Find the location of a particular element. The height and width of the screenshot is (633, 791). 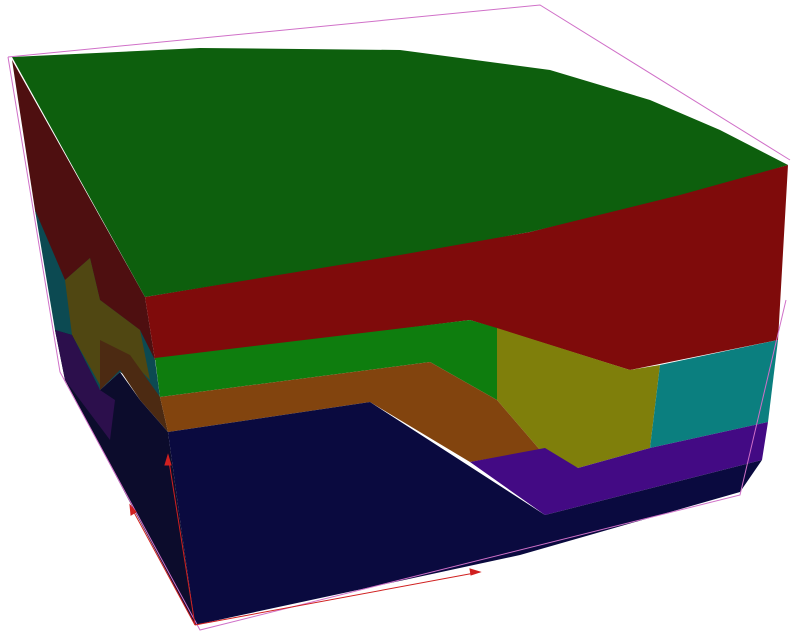

axes is located at coordinates (305, 539).